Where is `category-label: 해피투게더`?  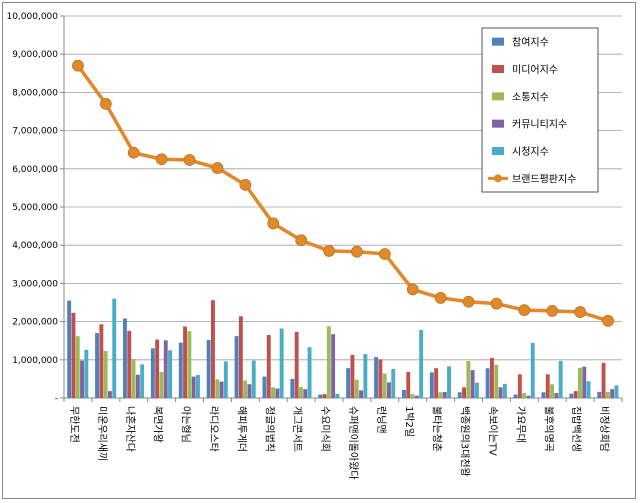 category-label: 해피투게더 is located at coordinates (241, 429).